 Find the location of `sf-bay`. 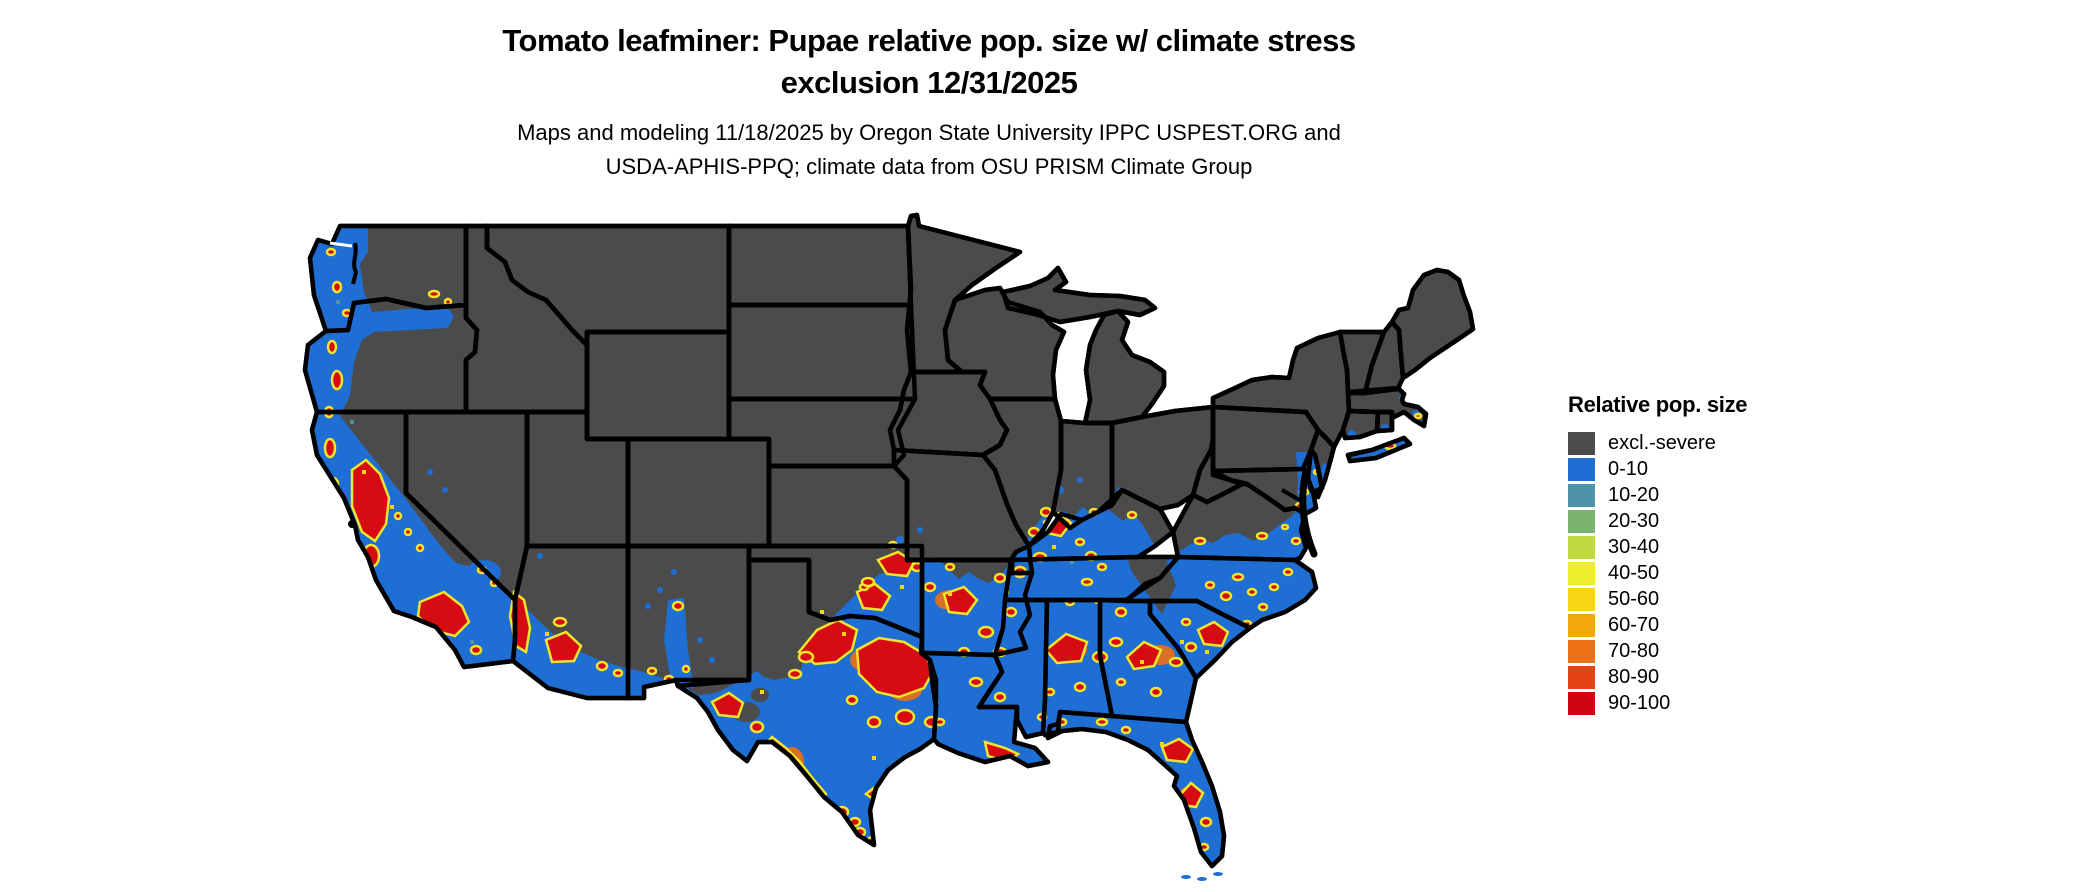

sf-bay is located at coordinates (352, 524).